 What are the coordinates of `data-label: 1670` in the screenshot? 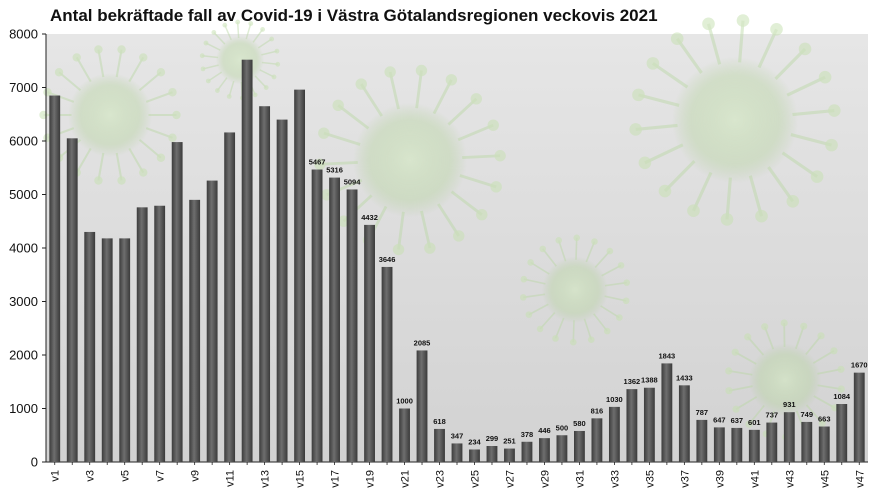 It's located at (859, 365).